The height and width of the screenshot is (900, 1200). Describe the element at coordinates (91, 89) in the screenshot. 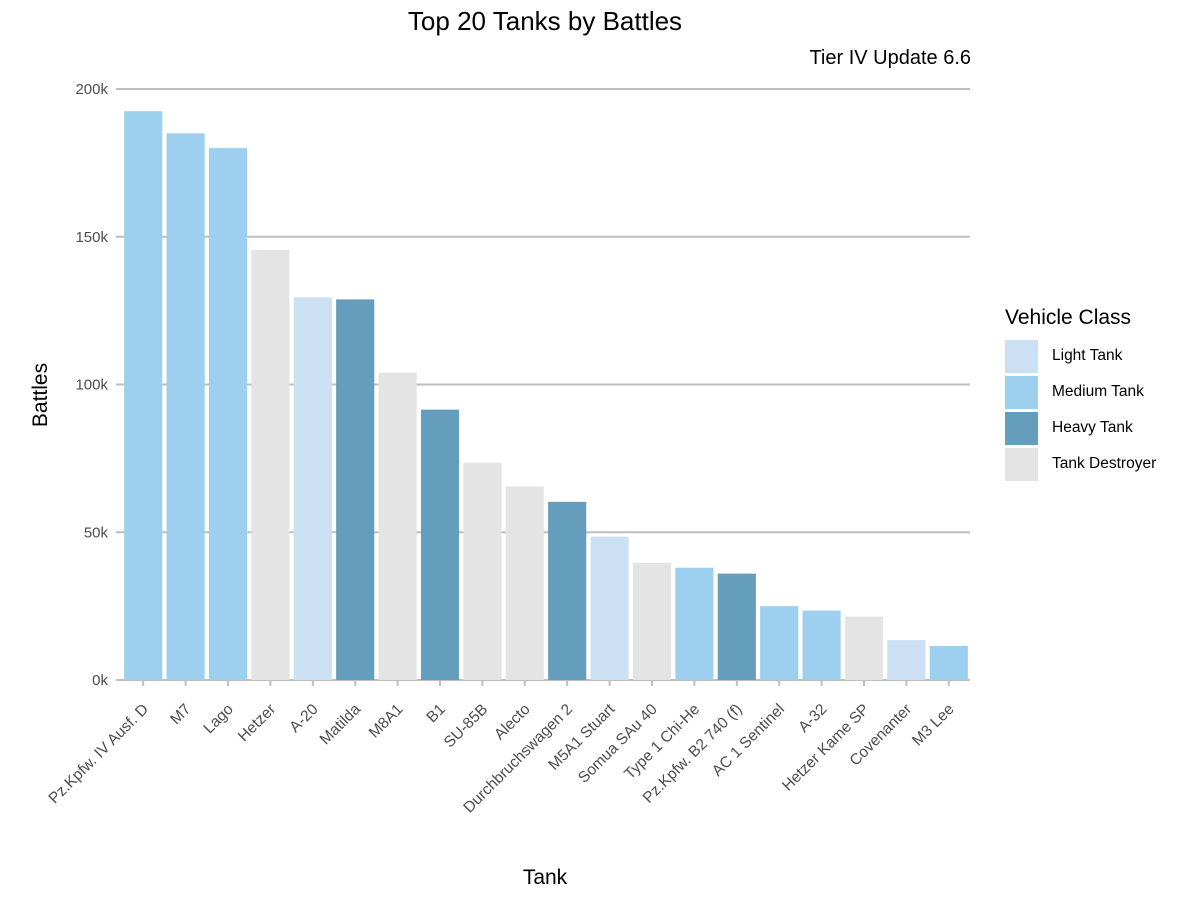

I see `y-tick-label: 200k` at that location.